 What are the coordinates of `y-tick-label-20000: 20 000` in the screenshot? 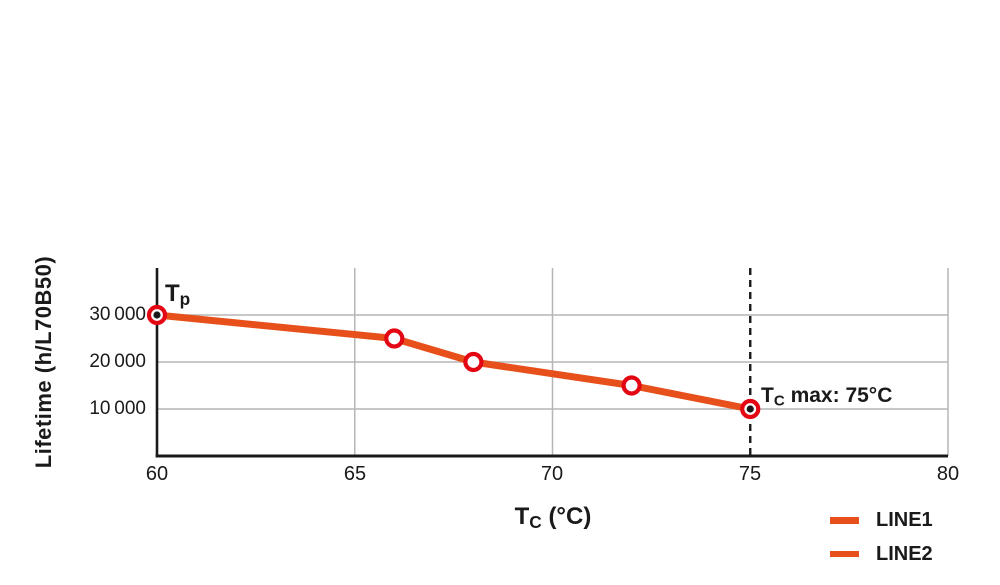 It's located at (117, 361).